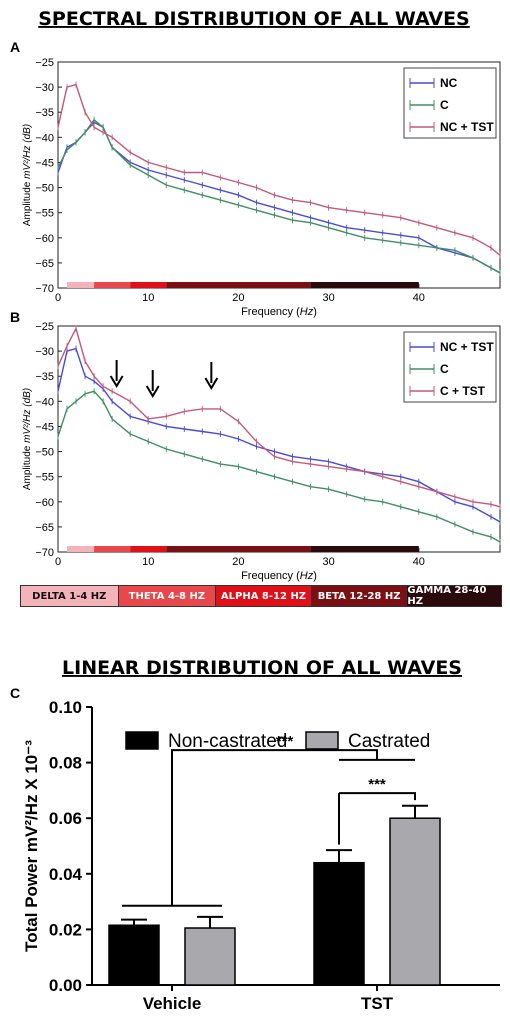  Describe the element at coordinates (70, 596) in the screenshot. I see `band-legend-item: DELTA 1-4 HZ` at that location.